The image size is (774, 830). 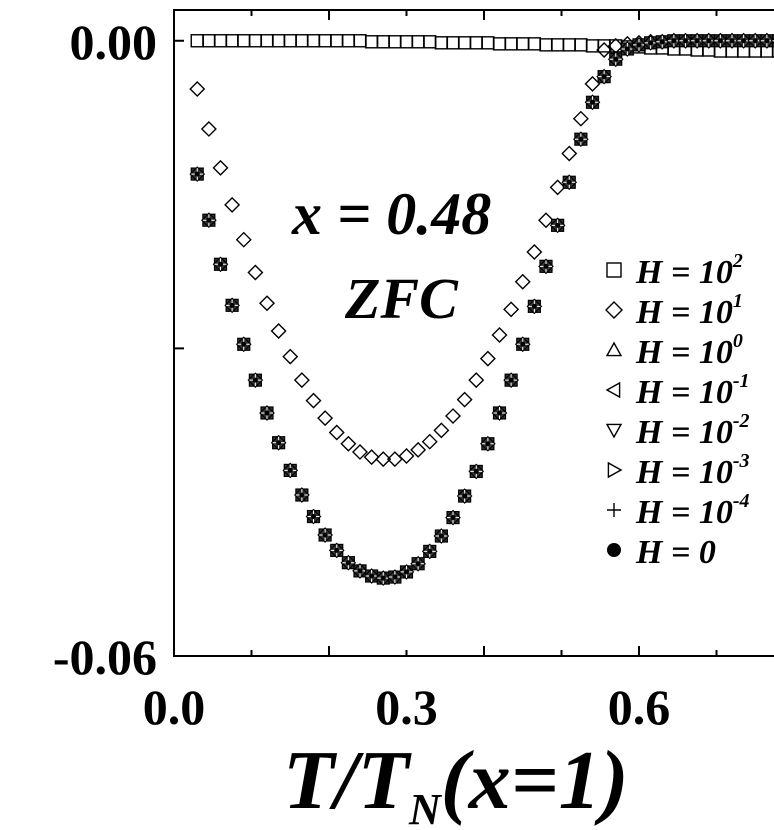 I want to click on legend-label-exponent: 0, so click(x=738, y=341).